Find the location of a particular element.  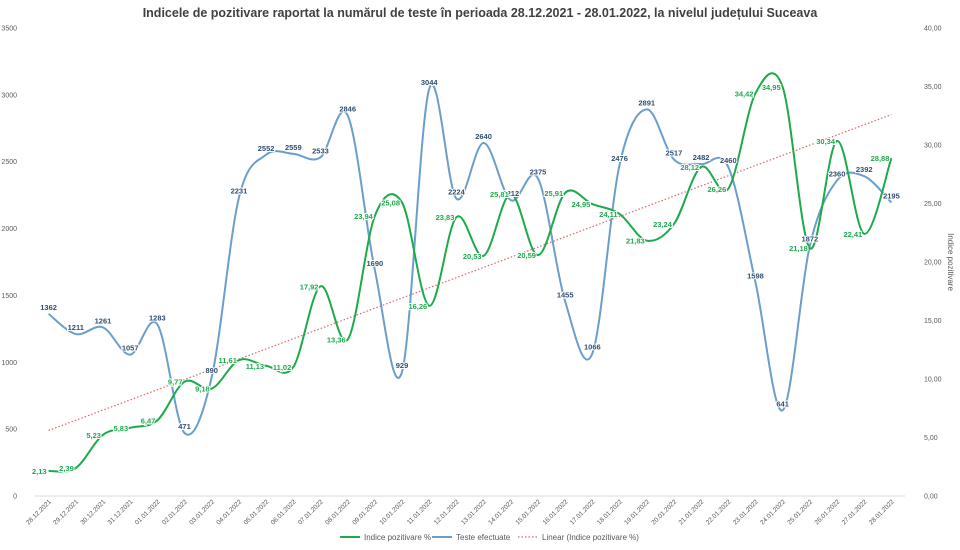

x-tick-label: 30.12.2021 is located at coordinates (93, 512).